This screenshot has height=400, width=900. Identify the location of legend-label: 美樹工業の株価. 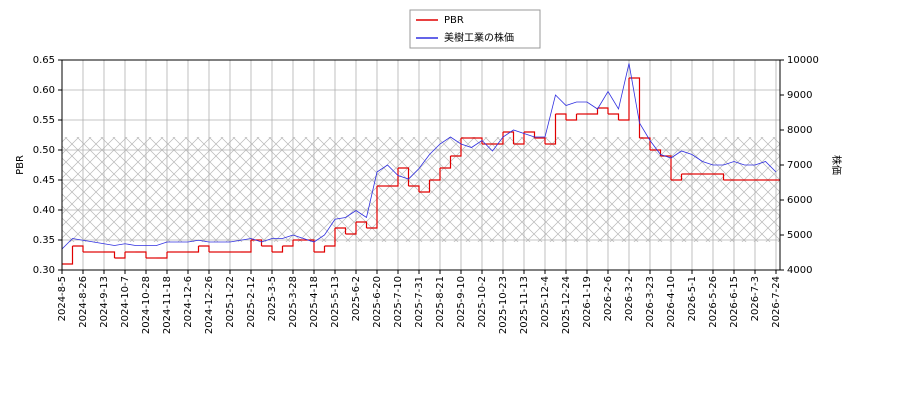
(479, 37).